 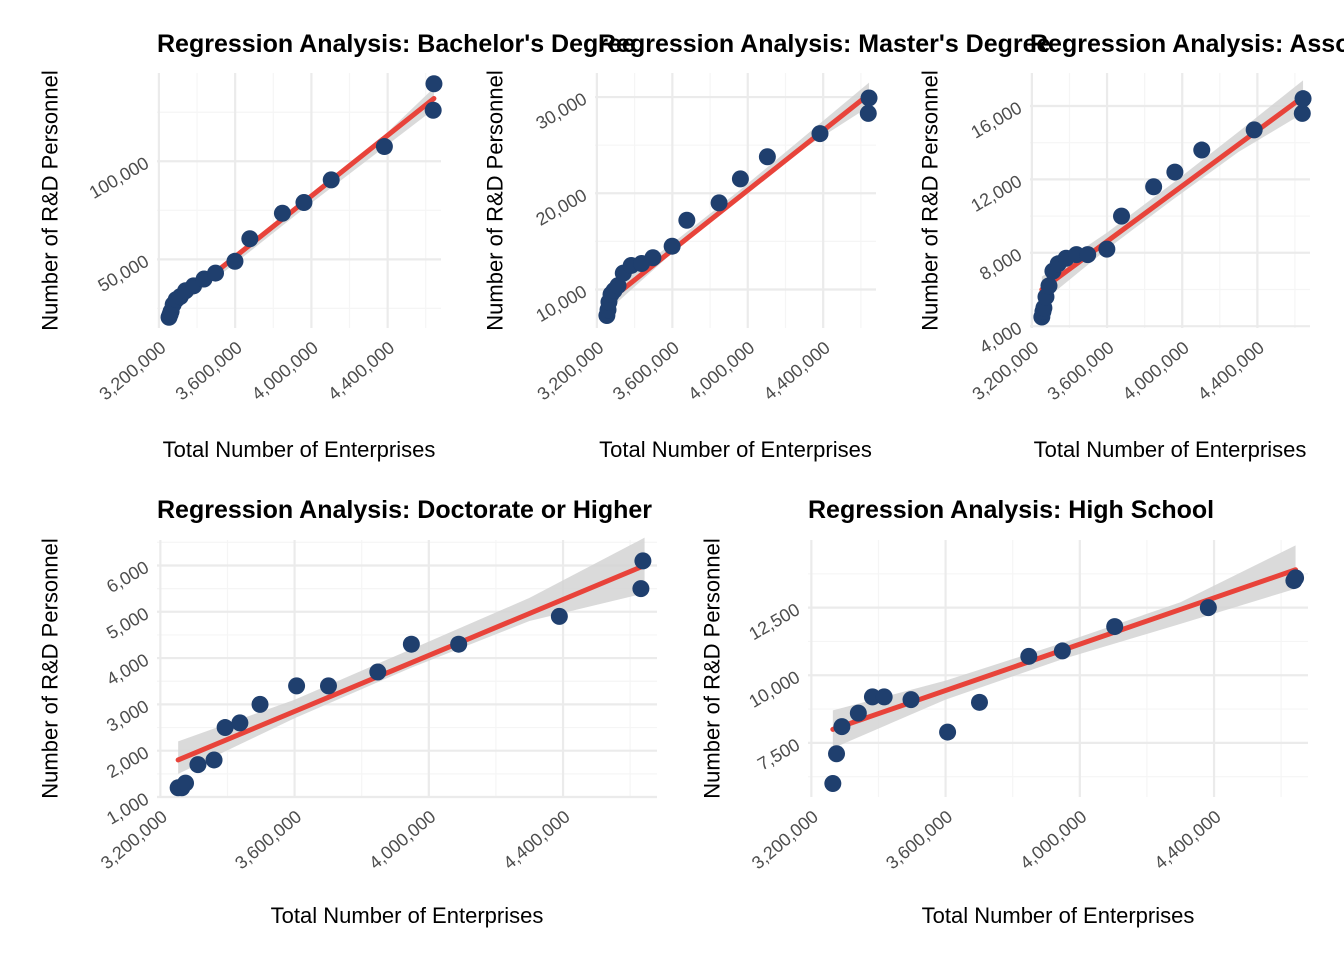 I want to click on y-tick-label: 50,000, so click(x=123, y=273).